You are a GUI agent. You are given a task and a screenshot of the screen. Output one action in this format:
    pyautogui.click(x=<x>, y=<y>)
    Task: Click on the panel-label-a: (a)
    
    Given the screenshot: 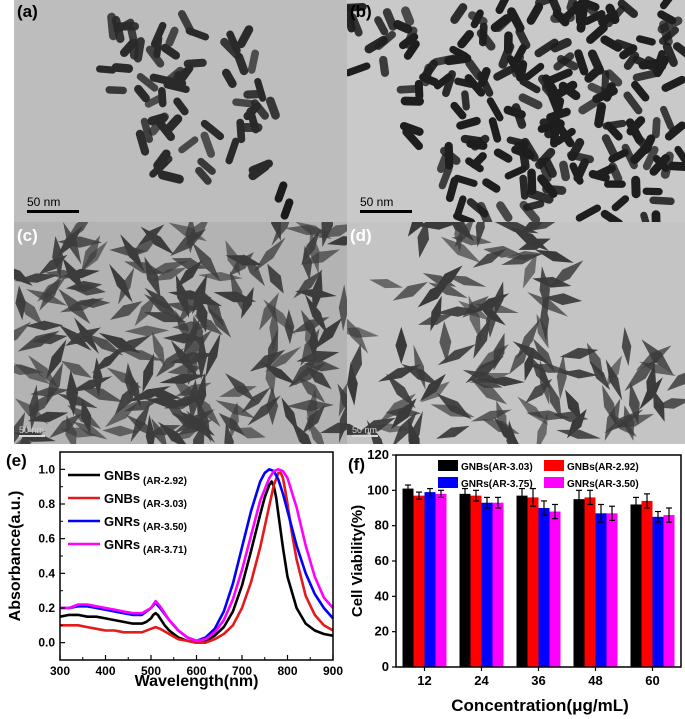 What is the action you would take?
    pyautogui.click(x=27, y=11)
    